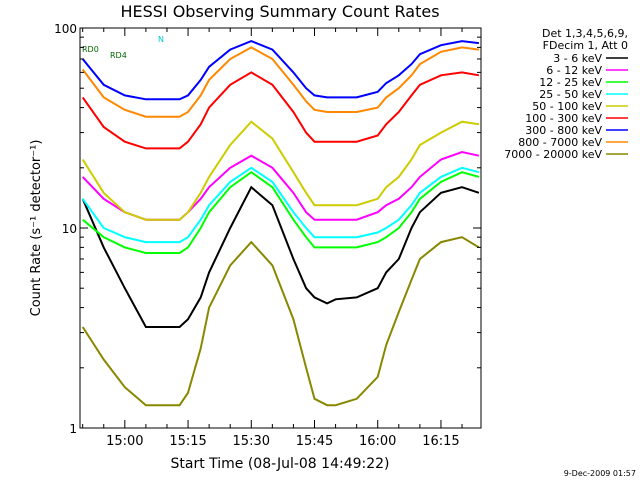  Describe the element at coordinates (65, 29) in the screenshot. I see `y-tick-label: 100` at that location.